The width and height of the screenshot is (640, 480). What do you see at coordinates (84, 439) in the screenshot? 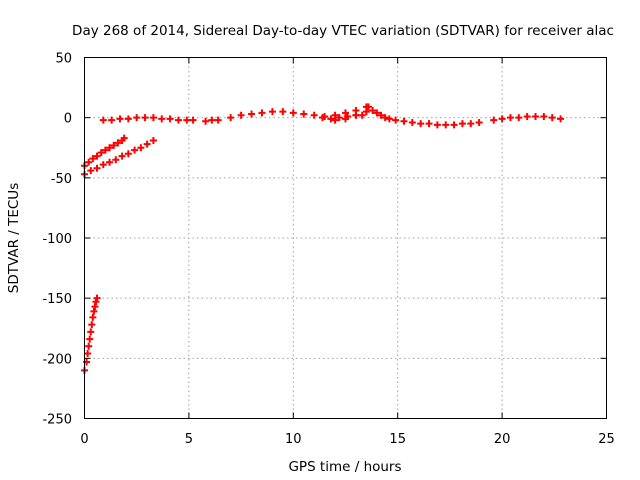
I see `x-tick-label: 0` at bounding box center [84, 439].